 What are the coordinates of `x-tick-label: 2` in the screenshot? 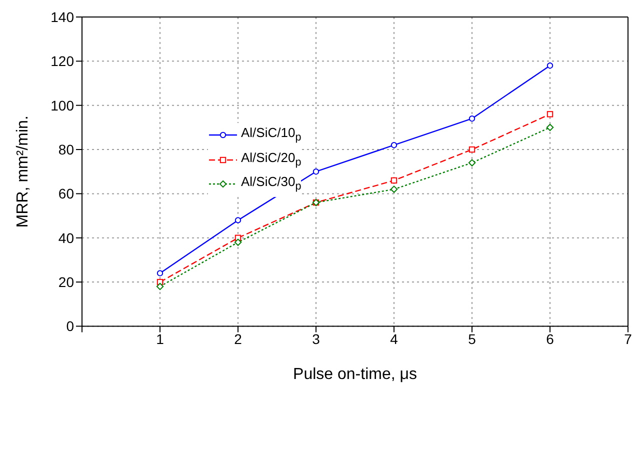 It's located at (238, 339).